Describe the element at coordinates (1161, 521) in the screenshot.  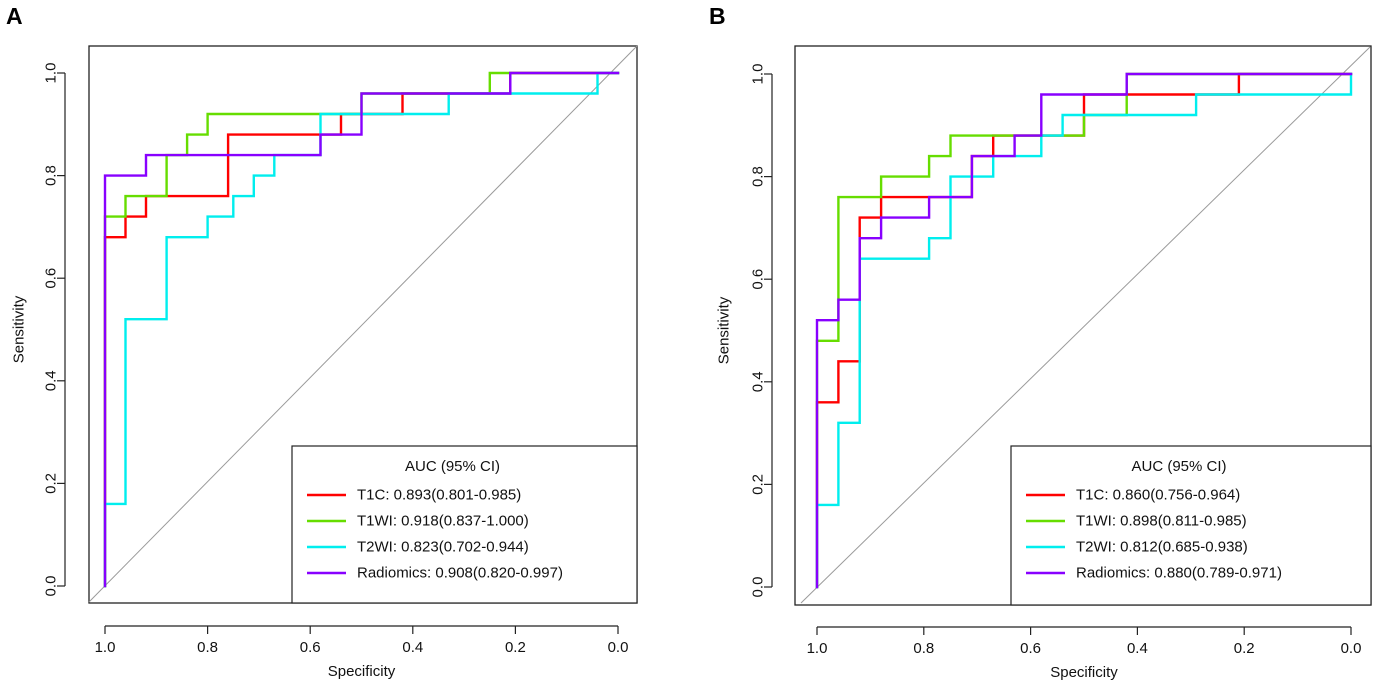
I see `legend-entry: T1WI: 0.898(0.811-0.985)` at that location.